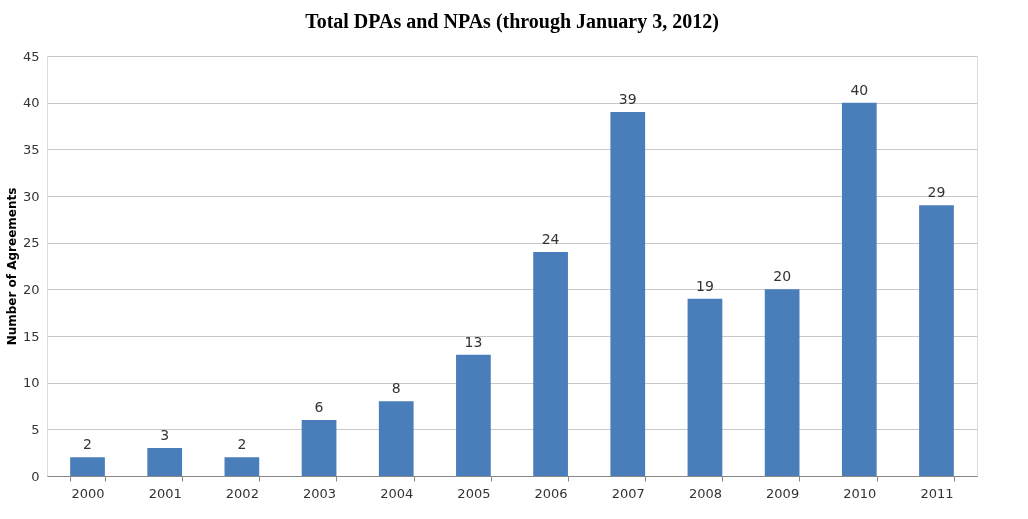  I want to click on x-tick-label: 2010, so click(860, 493).